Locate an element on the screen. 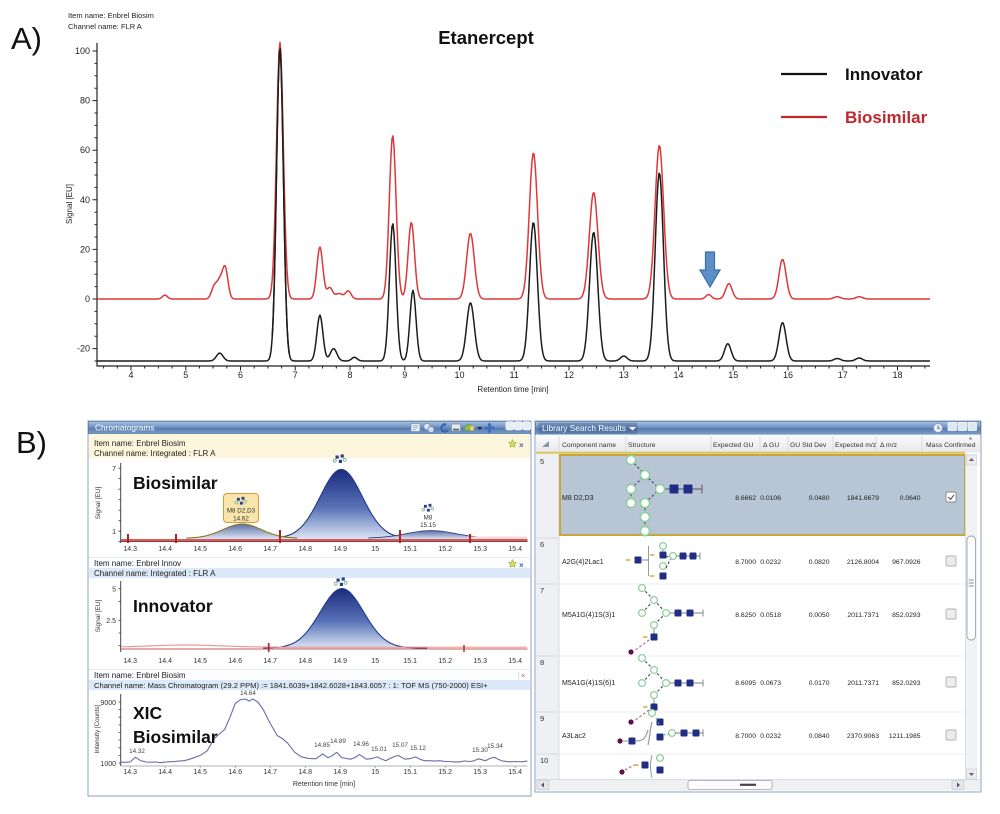  svg-text:Channel name: Integrated : FLR: Channel name: Integrated : FLR A is located at coordinates (155, 453).